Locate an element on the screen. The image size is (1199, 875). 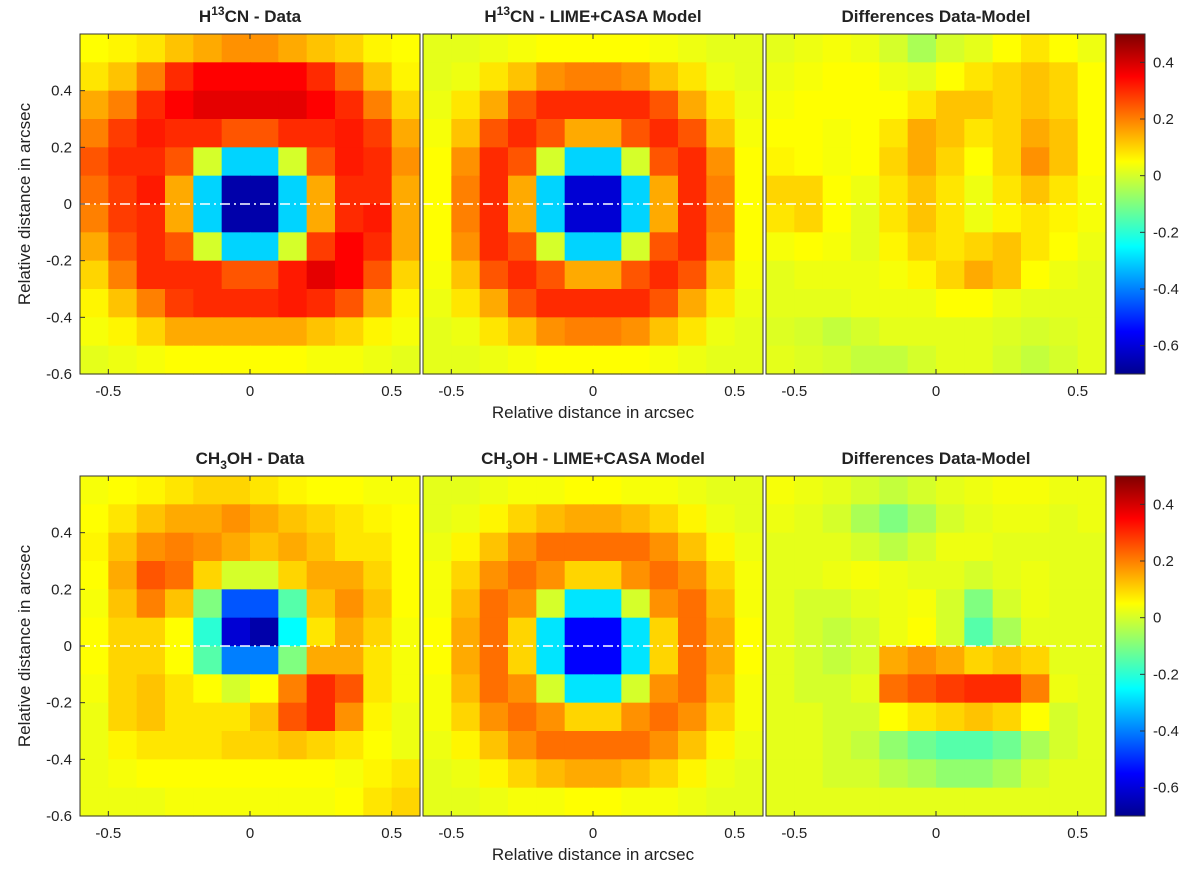
heatmap-cells is located at coordinates (936, 204).